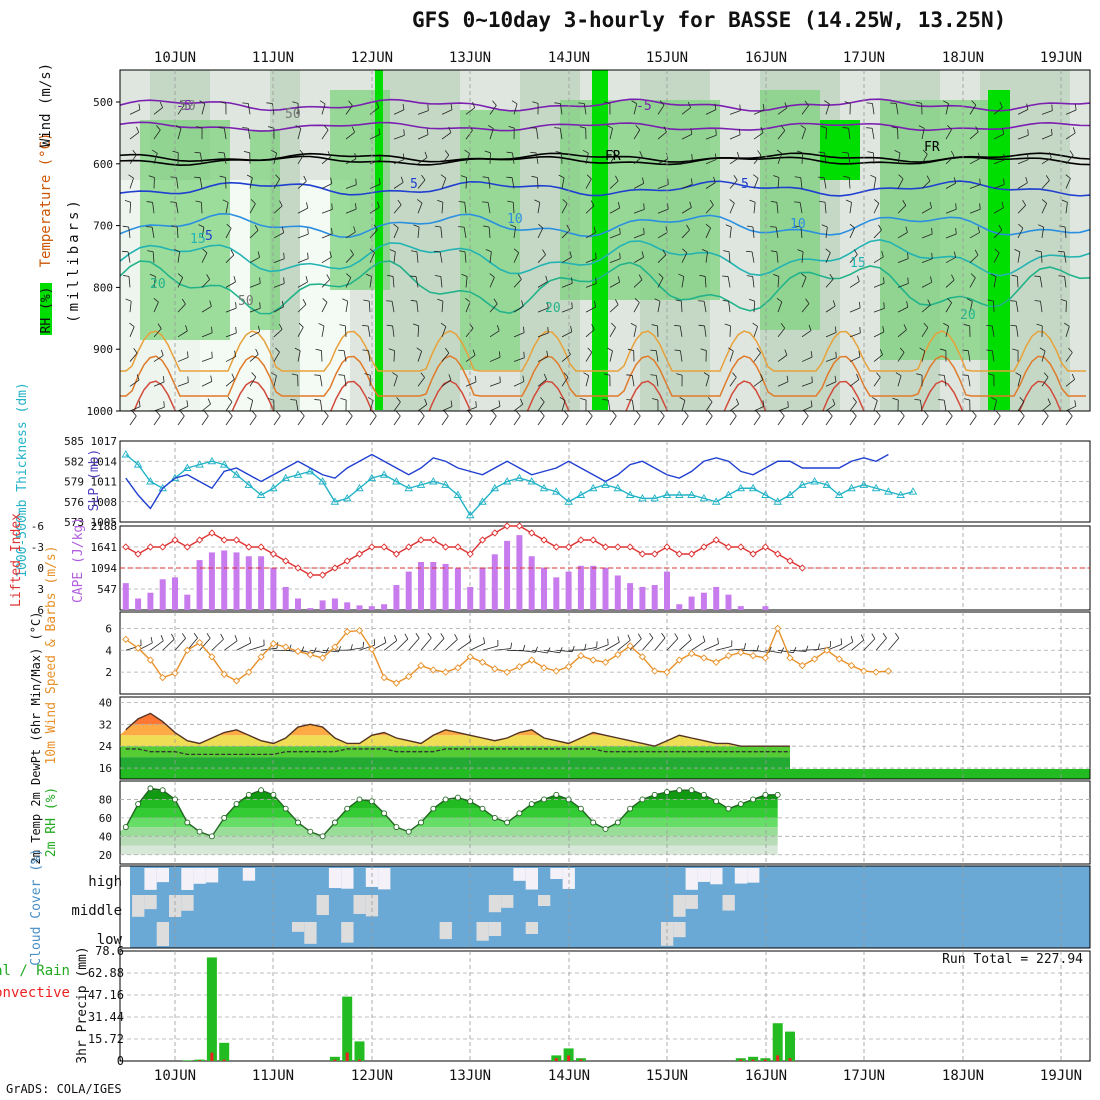 Image resolution: width=1100 pixels, height=1100 pixels. Describe the element at coordinates (106, 995) in the screenshot. I see `precip-tick-label: 47.16` at that location.